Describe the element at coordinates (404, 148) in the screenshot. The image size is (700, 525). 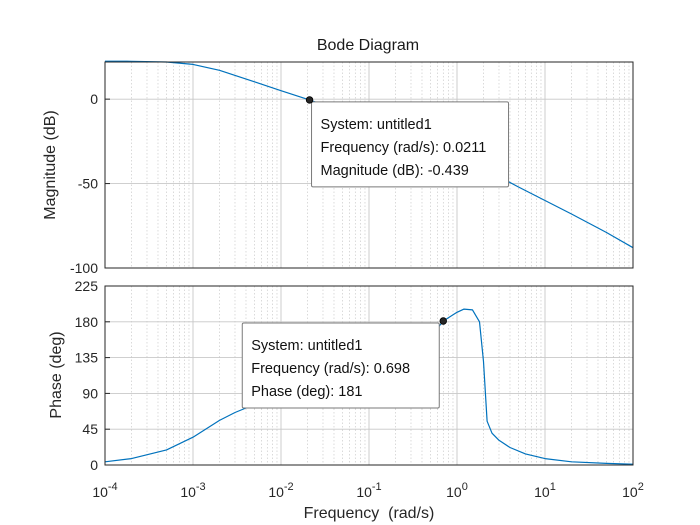
I see `magnitude-datatip-line: Frequency (rad/s): 0.0211` at that location.